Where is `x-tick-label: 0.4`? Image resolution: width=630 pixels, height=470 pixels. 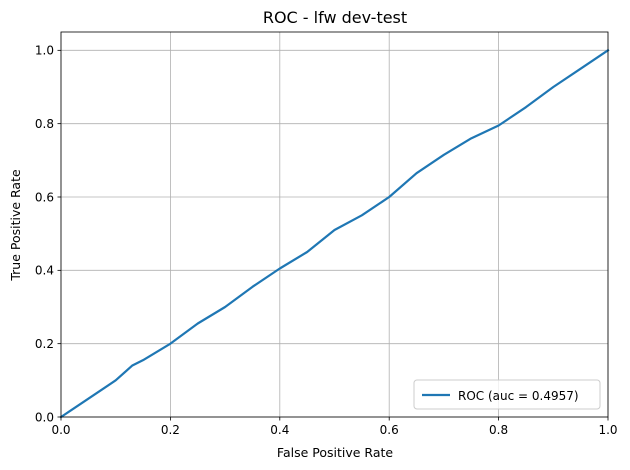 x-tick-label: 0.4 is located at coordinates (279, 430).